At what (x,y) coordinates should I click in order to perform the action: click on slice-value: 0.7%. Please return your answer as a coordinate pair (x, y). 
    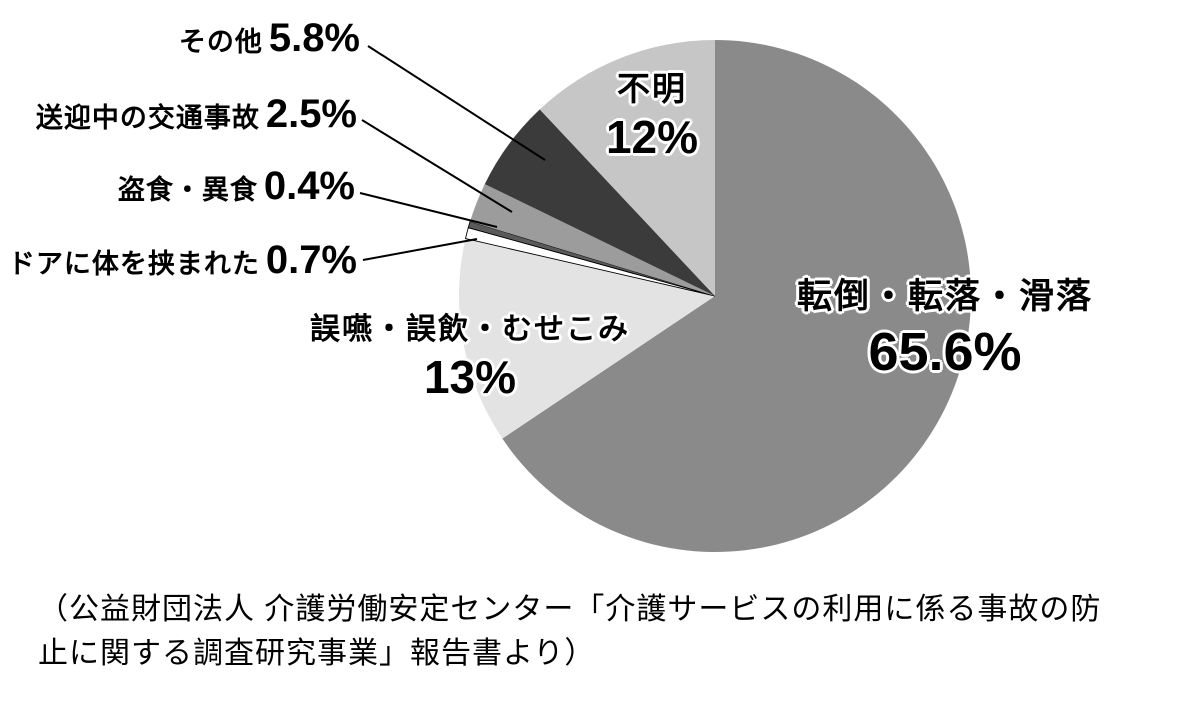
    Looking at the image, I should click on (311, 260).